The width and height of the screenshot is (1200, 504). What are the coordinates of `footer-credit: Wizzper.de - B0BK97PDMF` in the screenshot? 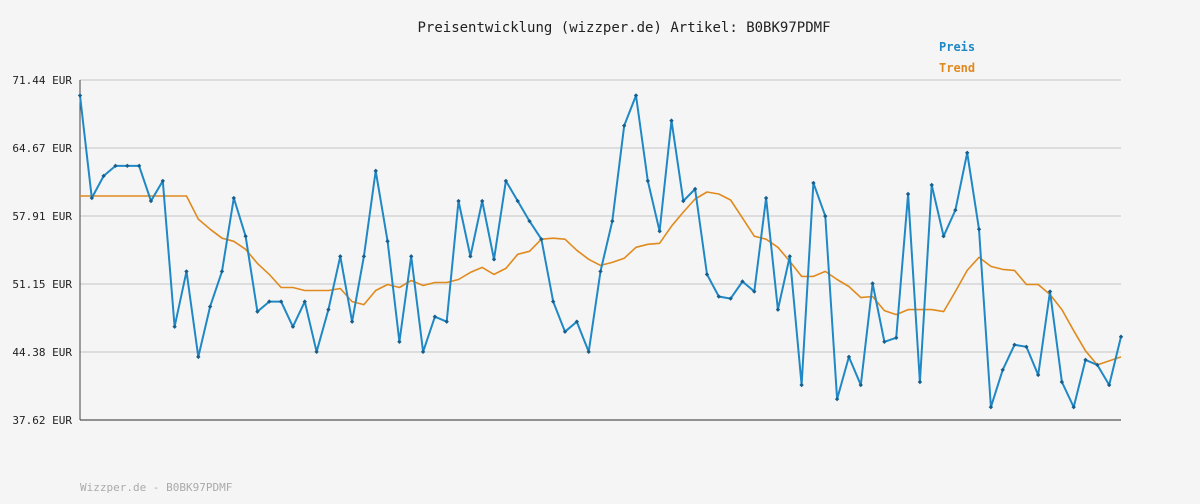 It's located at (156, 487).